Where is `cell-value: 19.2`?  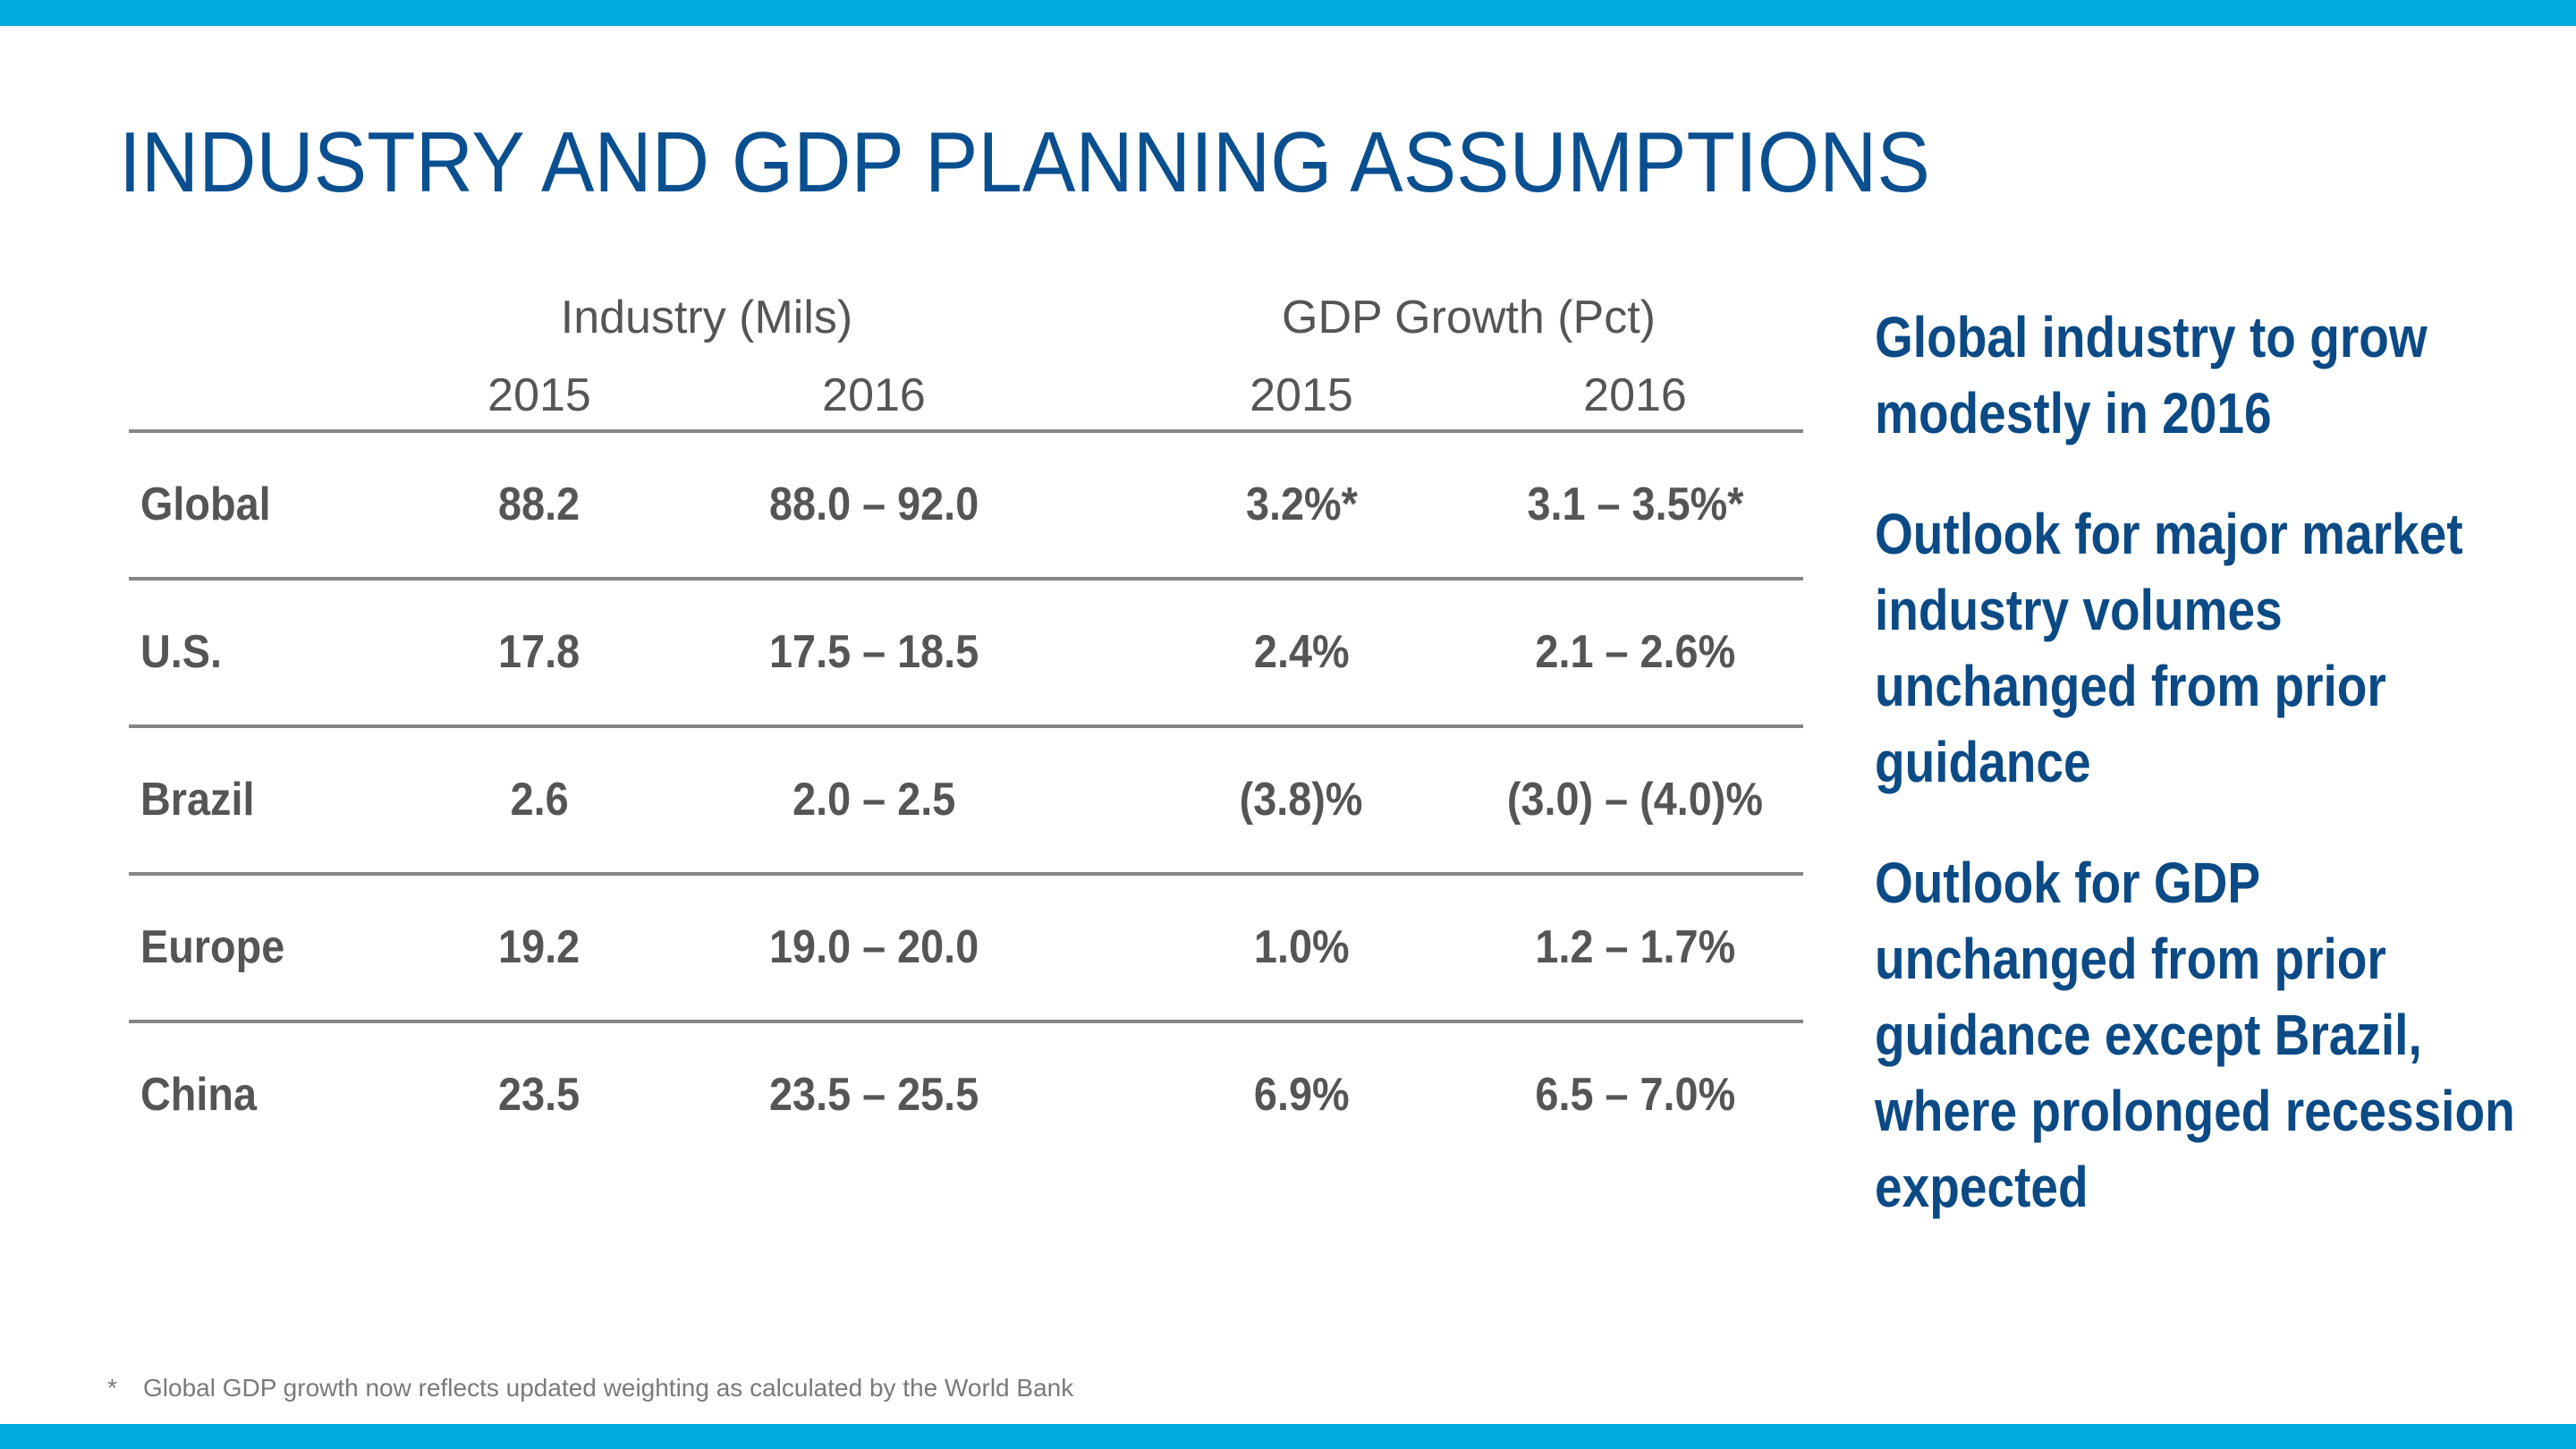 cell-value: 19.2 is located at coordinates (539, 947).